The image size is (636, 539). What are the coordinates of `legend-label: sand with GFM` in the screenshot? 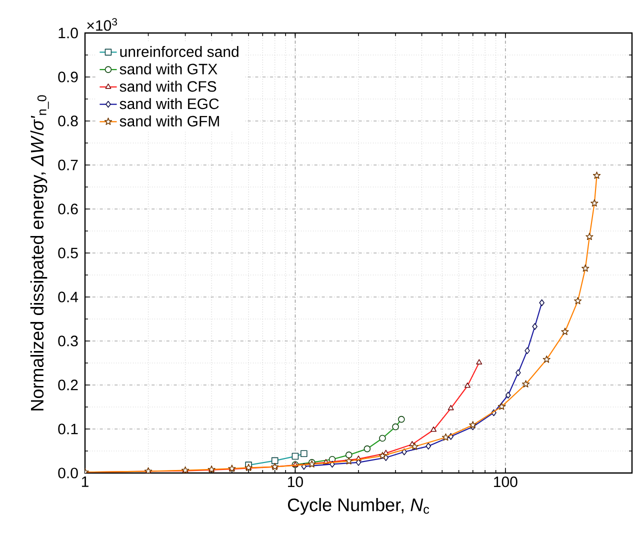 It's located at (169, 120).